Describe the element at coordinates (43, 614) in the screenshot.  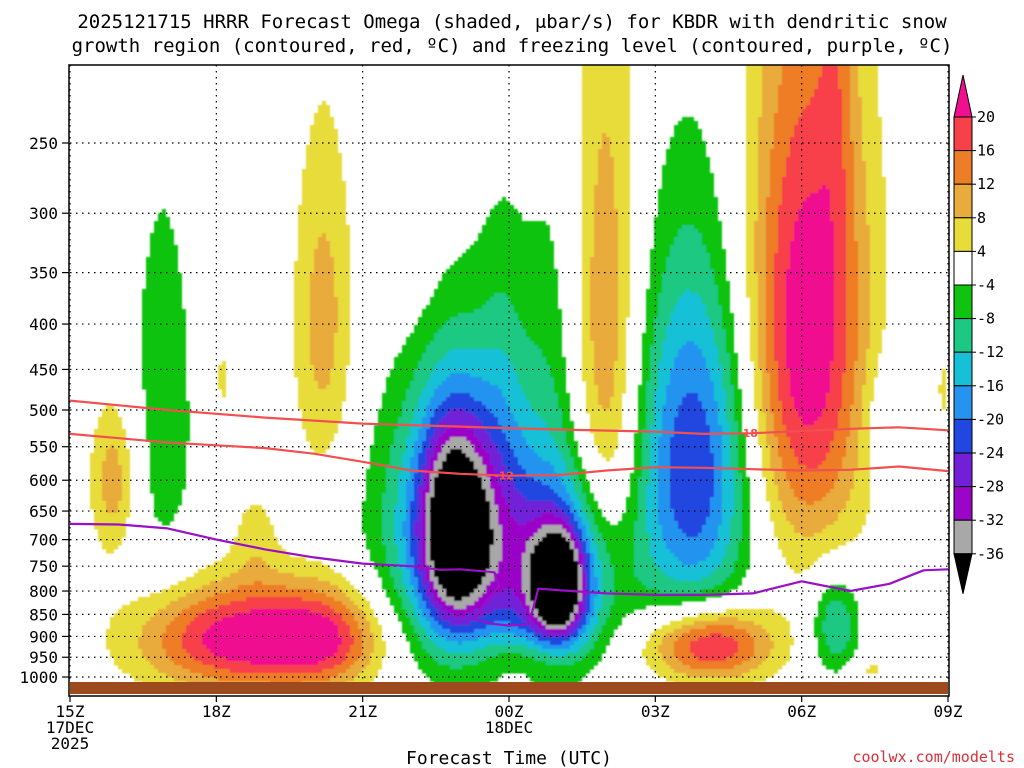
I see `y-tick-label-850: 850` at that location.